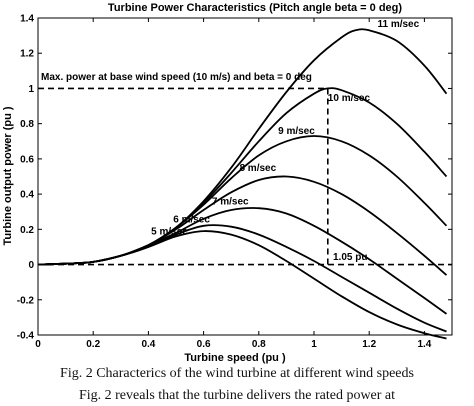 The width and height of the screenshot is (474, 406). Describe the element at coordinates (27, 230) in the screenshot. I see `y-tick-label: 0.2` at that location.